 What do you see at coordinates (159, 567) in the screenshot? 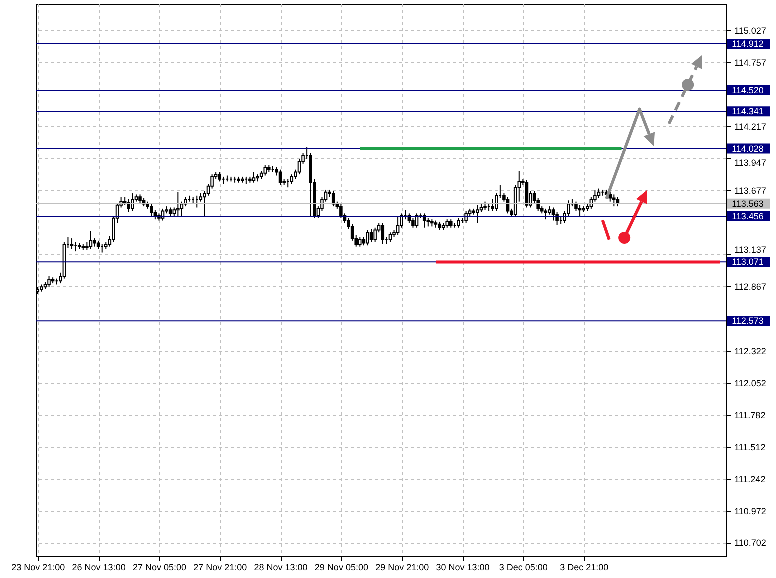
I see `x-tick-label: 27 Nov 05:00` at bounding box center [159, 567].